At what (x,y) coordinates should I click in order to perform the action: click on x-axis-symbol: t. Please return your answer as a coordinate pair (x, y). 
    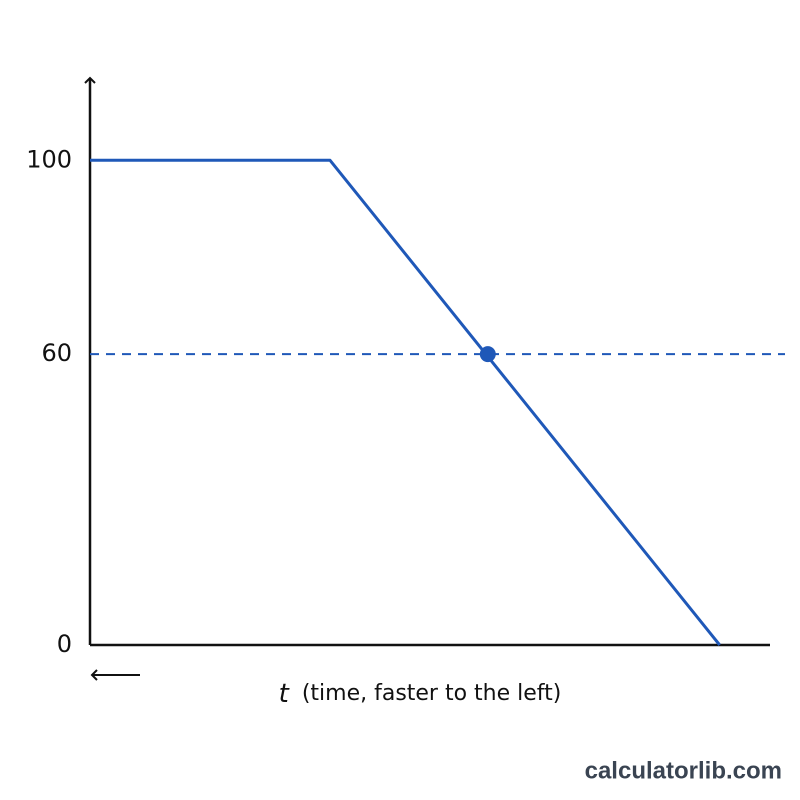
    Looking at the image, I should click on (284, 694).